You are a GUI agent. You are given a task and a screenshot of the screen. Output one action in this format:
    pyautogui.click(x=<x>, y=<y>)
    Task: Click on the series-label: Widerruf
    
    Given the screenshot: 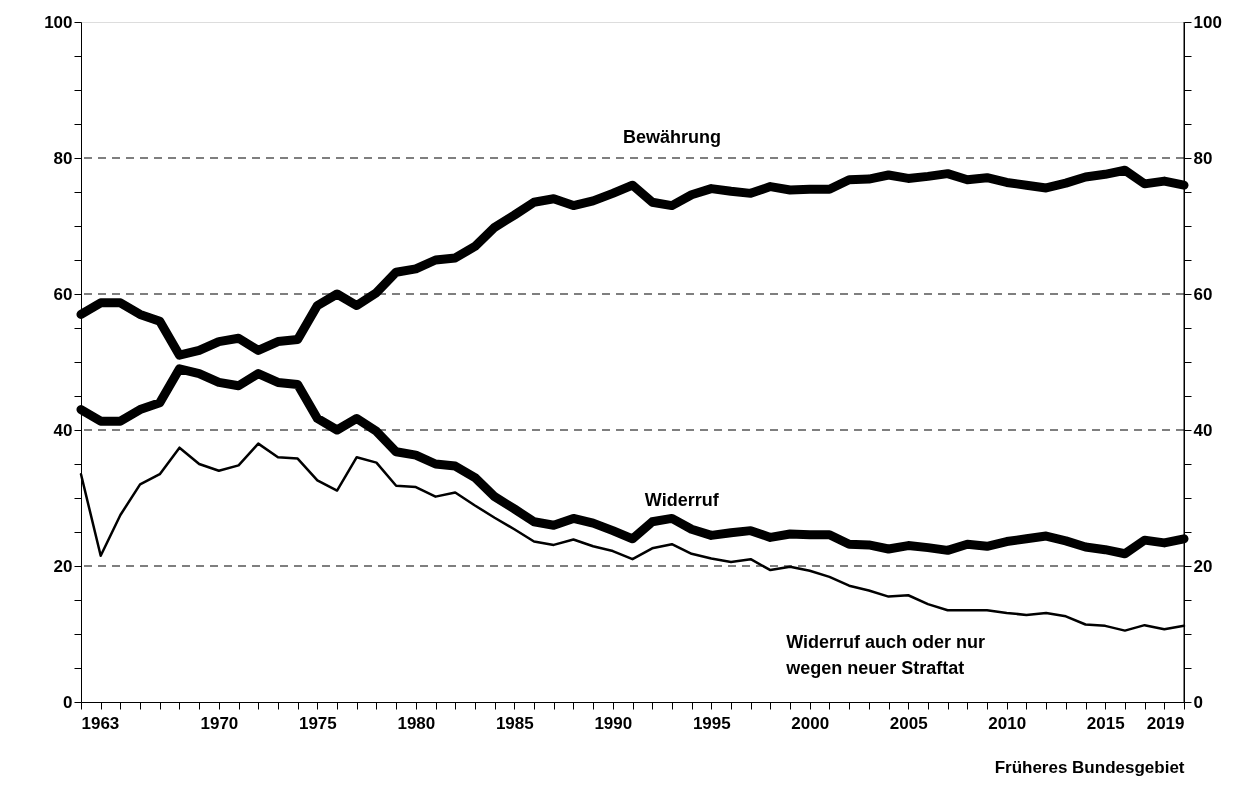 What is the action you would take?
    pyautogui.click(x=682, y=500)
    